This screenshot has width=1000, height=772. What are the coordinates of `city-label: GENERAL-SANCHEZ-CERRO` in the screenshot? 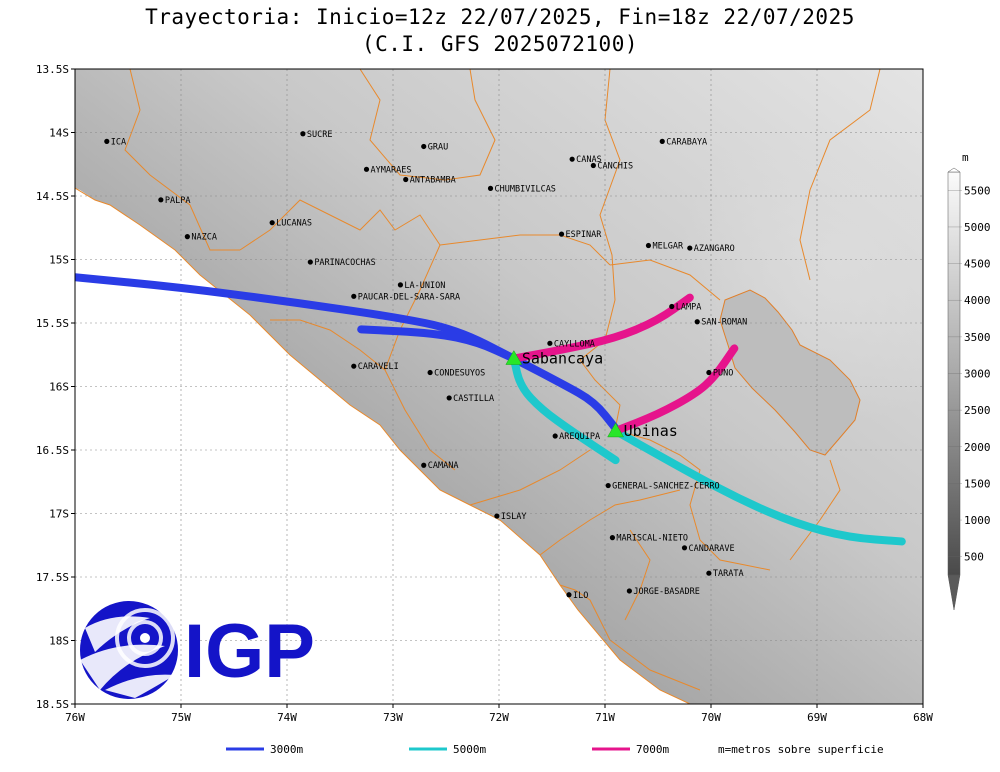 It's located at (665, 487).